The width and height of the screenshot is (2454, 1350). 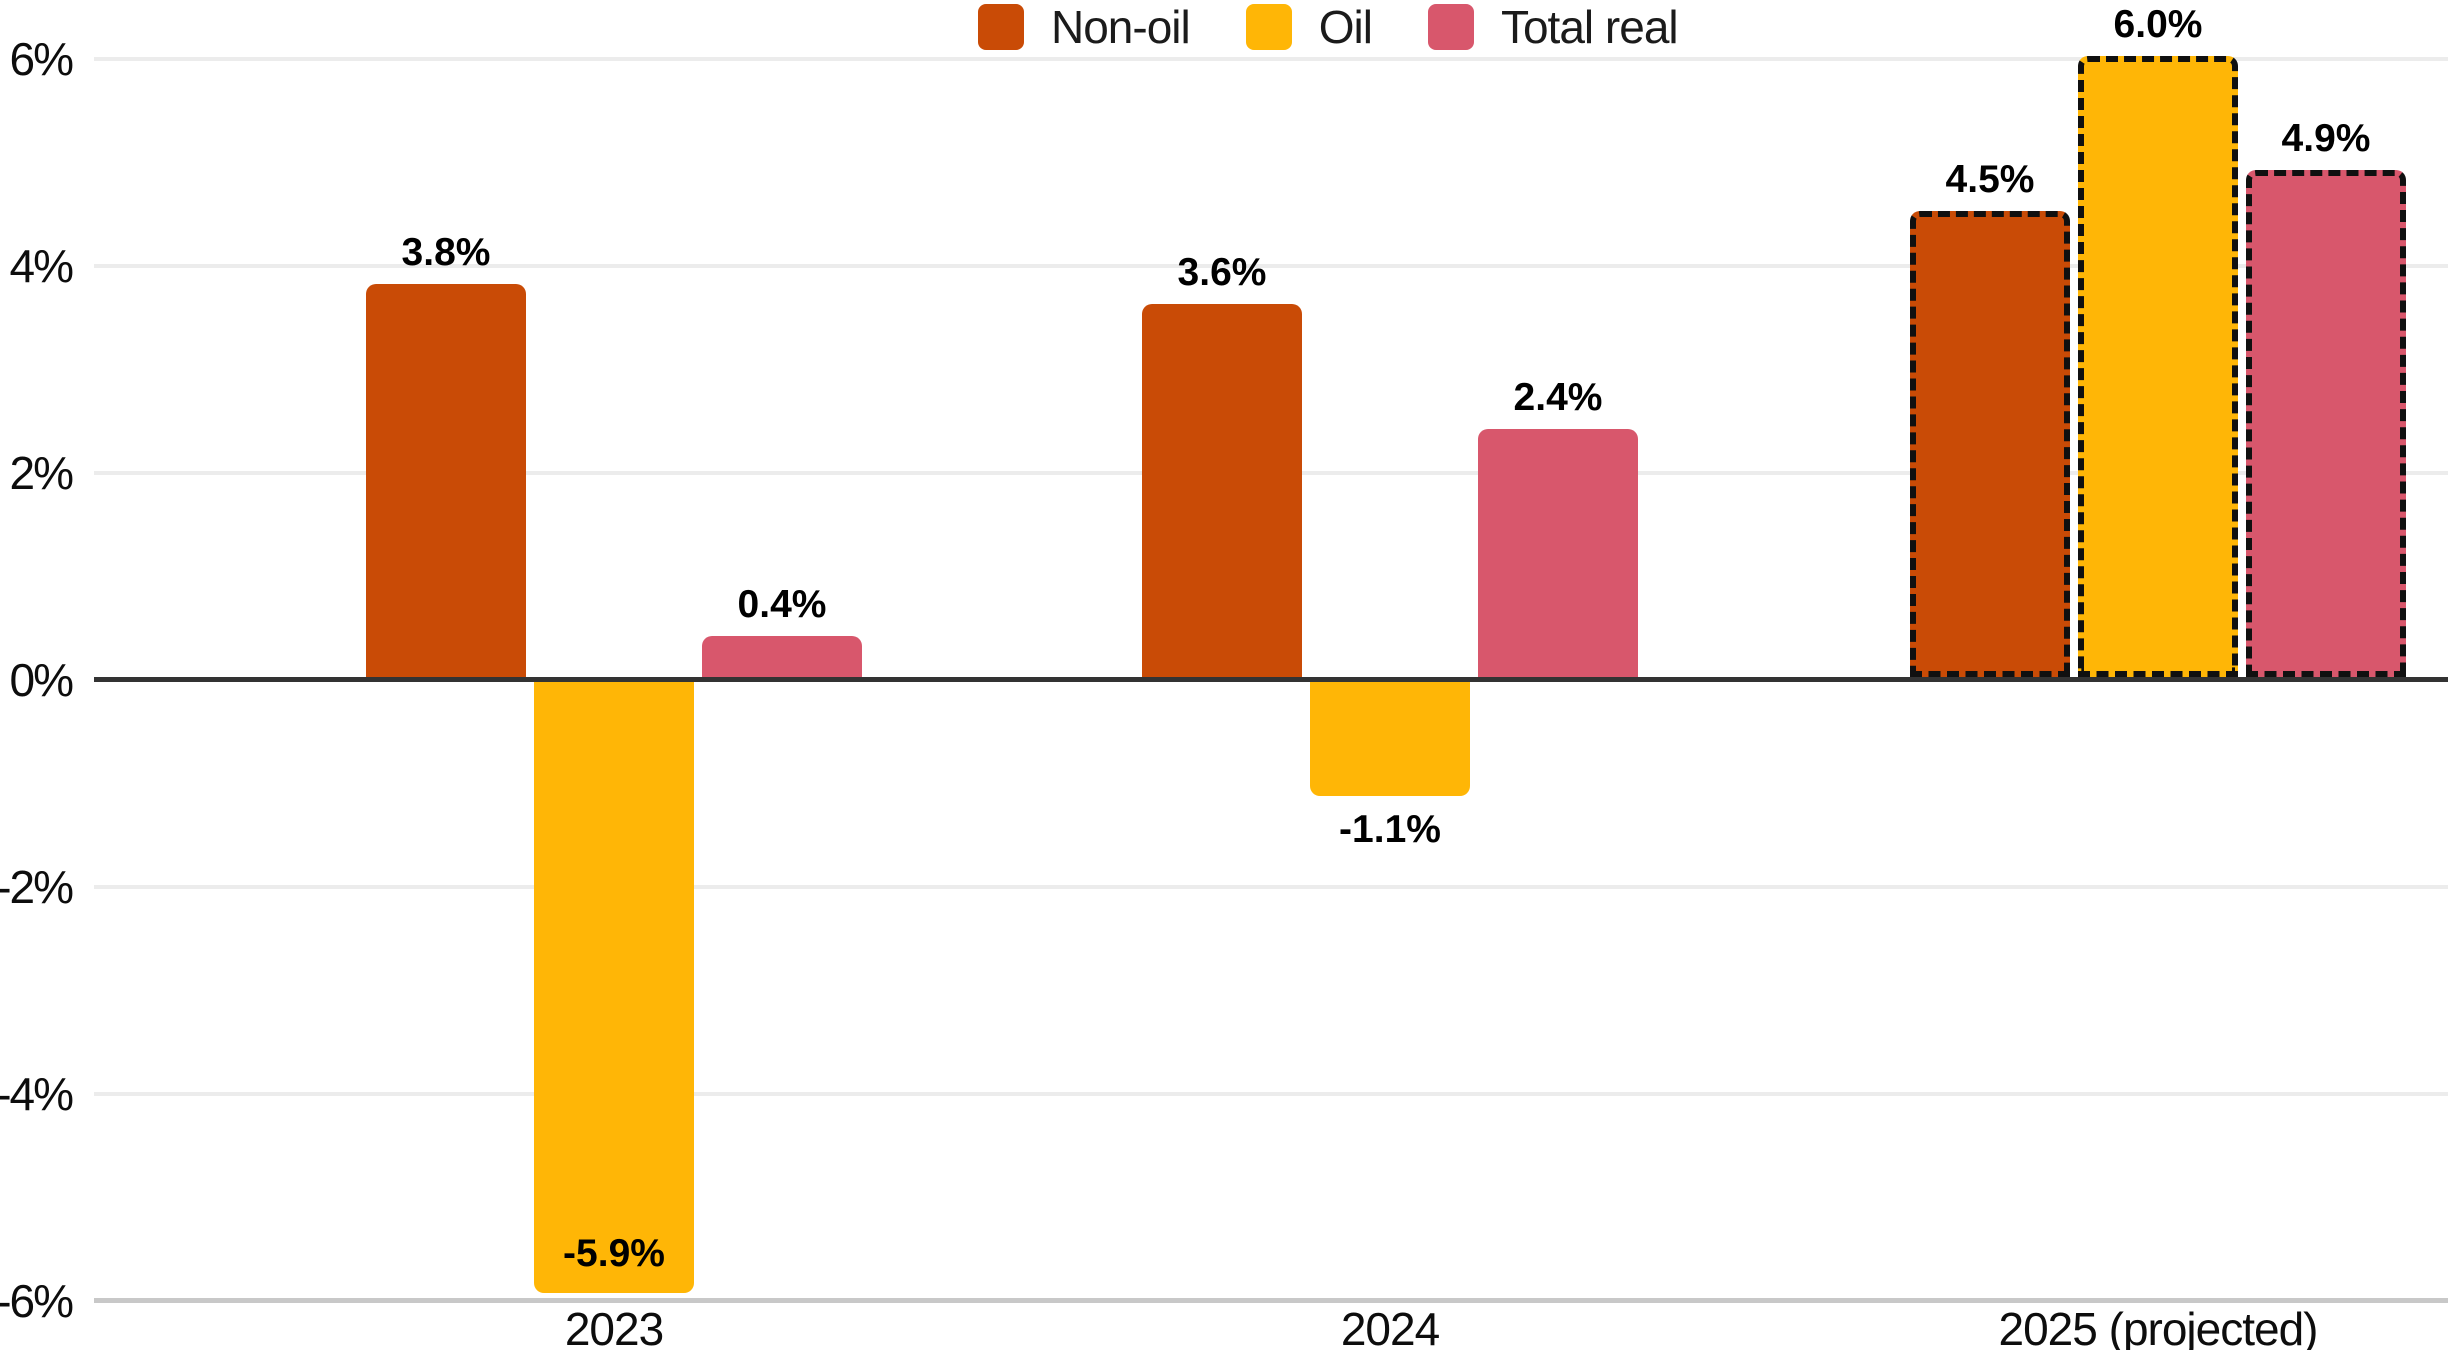 What do you see at coordinates (1222, 273) in the screenshot?
I see `bar-value-label-non-oil-2024: 3.6%` at bounding box center [1222, 273].